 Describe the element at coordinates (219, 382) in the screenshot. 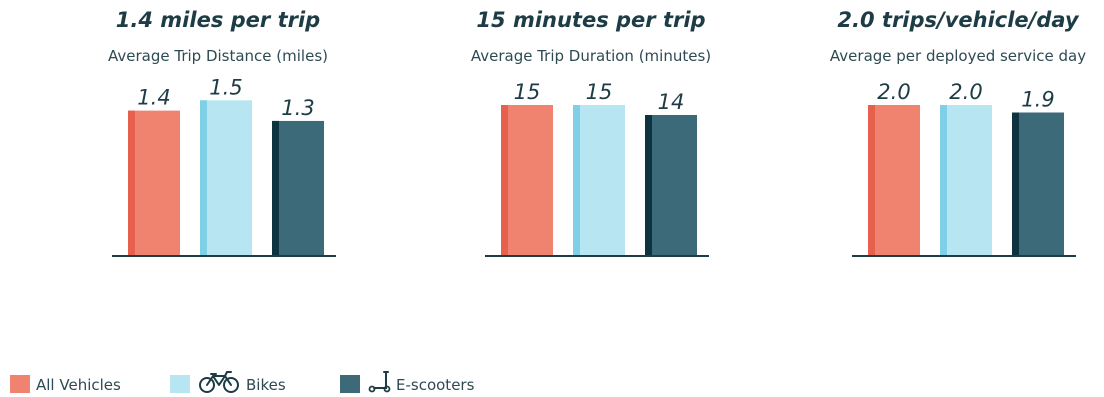

I see `bicycle-icon` at that location.